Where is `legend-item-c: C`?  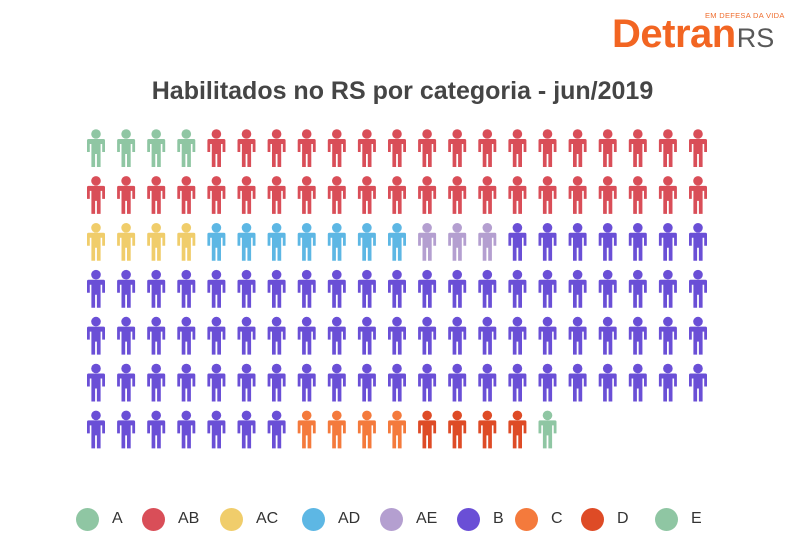
legend-item-c: C is located at coordinates (539, 519).